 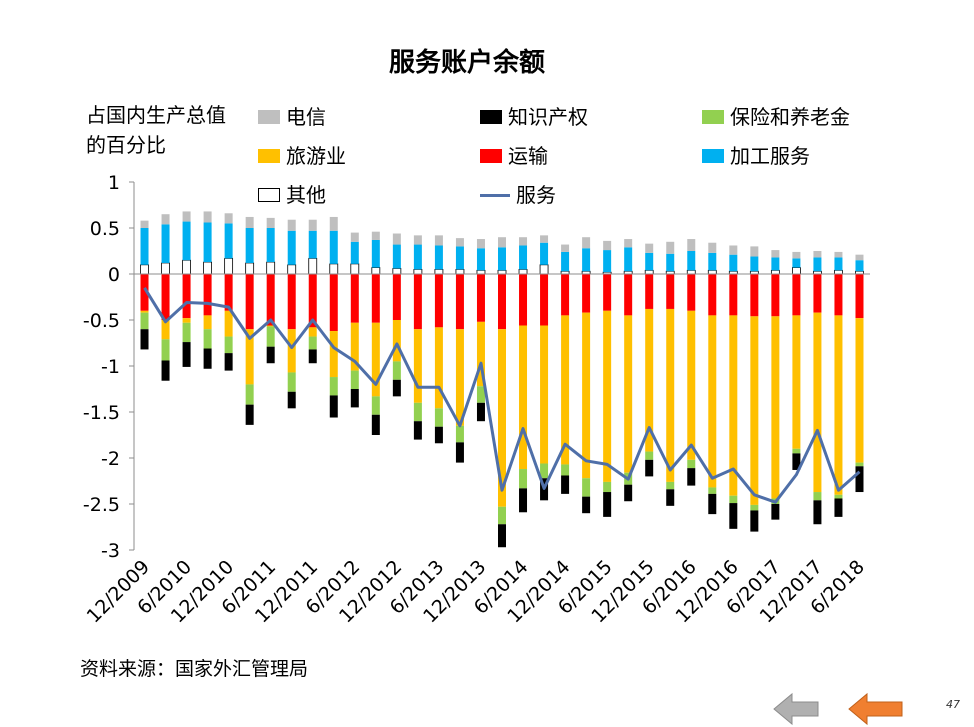 I want to click on y-tick-label: -1.5, so click(x=101, y=413).